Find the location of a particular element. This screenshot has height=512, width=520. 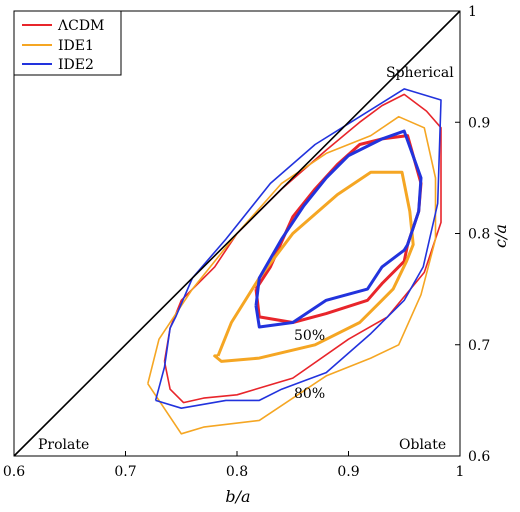

x-tick-label: 0.7 is located at coordinates (125, 472).